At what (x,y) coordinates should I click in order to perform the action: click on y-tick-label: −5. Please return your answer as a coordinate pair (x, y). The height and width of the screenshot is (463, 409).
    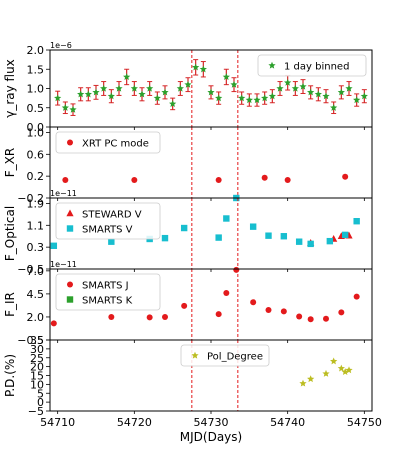
    Looking at the image, I should click on (36, 411).